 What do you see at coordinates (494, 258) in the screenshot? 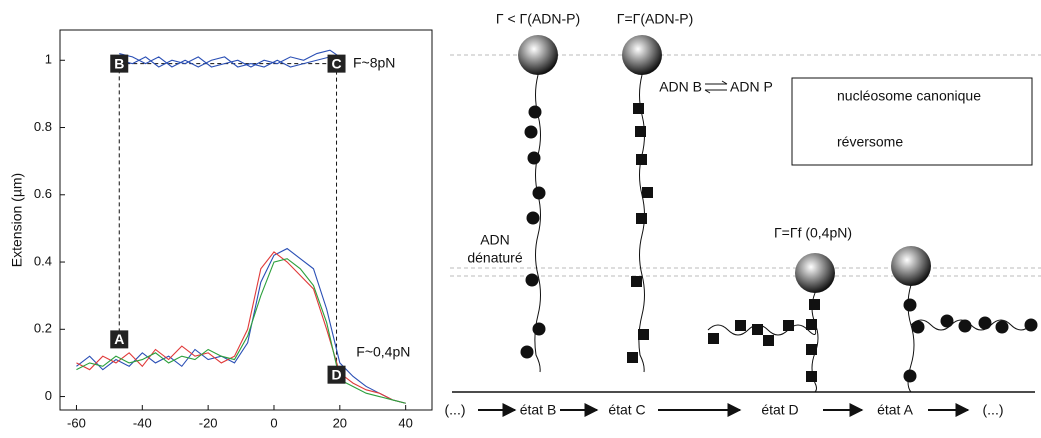
I see `label: dénaturé` at bounding box center [494, 258].